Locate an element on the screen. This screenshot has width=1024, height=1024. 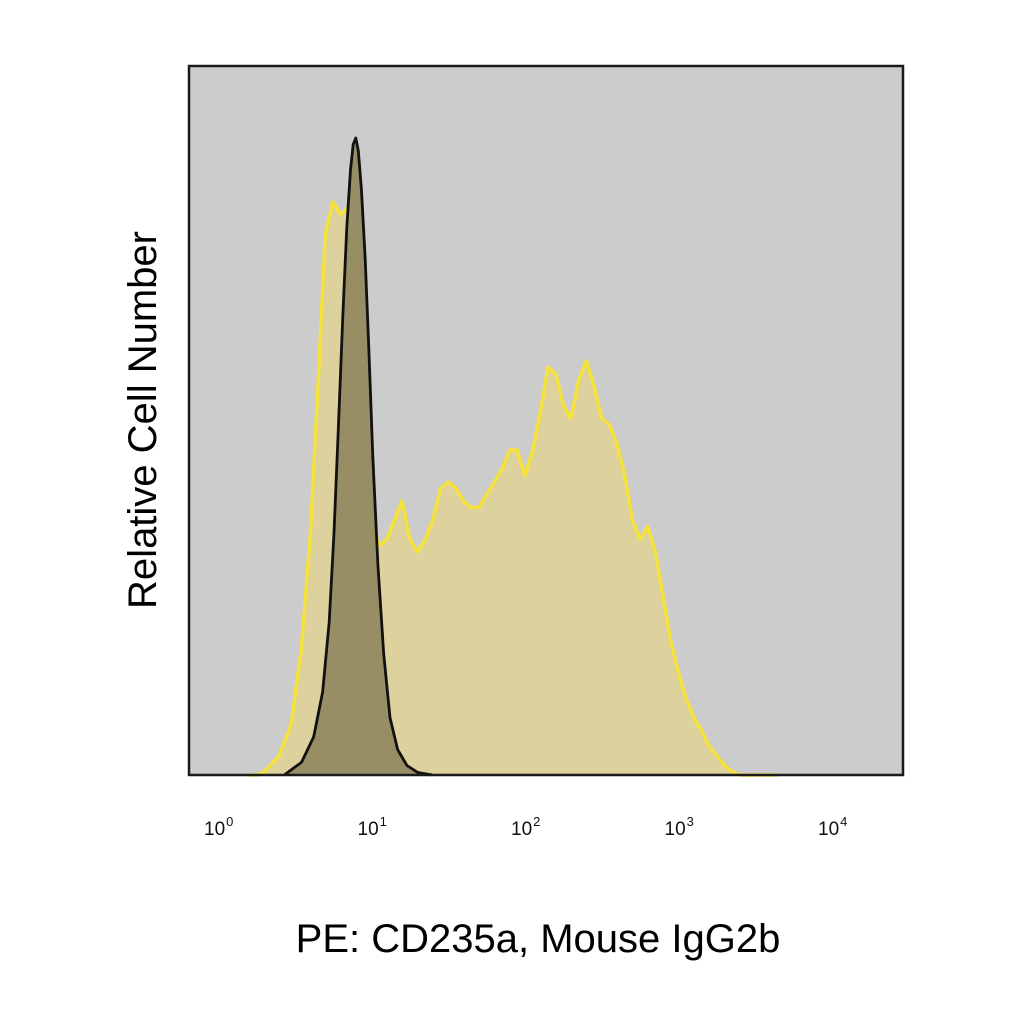
x-tick-label-2: 10² is located at coordinates (525, 827).